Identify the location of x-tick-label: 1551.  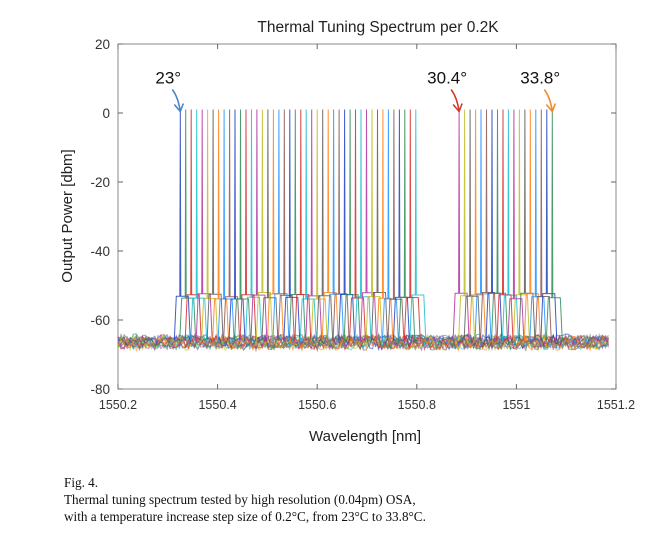
(516, 405).